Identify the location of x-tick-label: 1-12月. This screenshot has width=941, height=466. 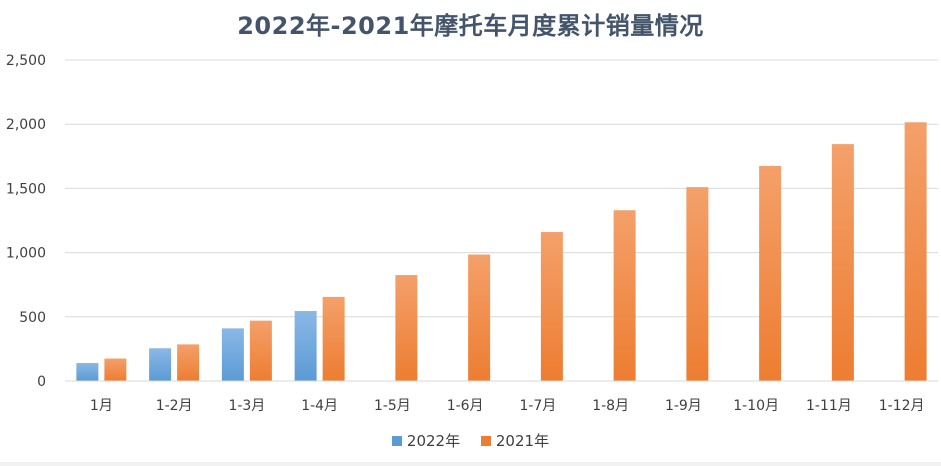
(902, 406).